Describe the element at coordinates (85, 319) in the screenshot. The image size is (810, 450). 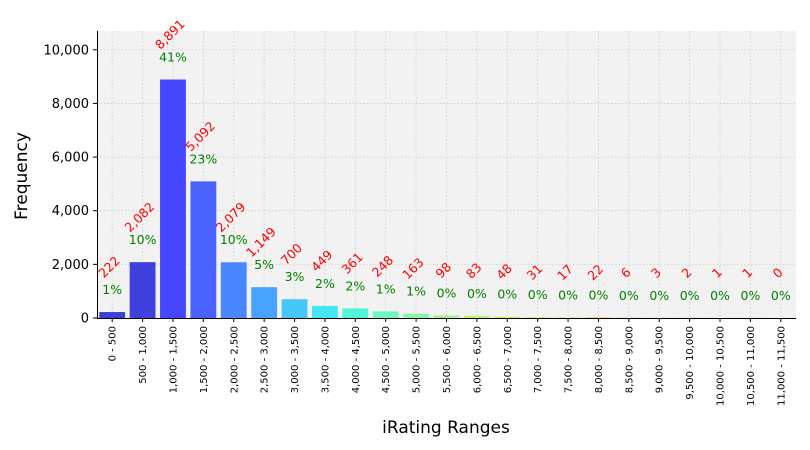
I see `y-tick-label: 0` at that location.